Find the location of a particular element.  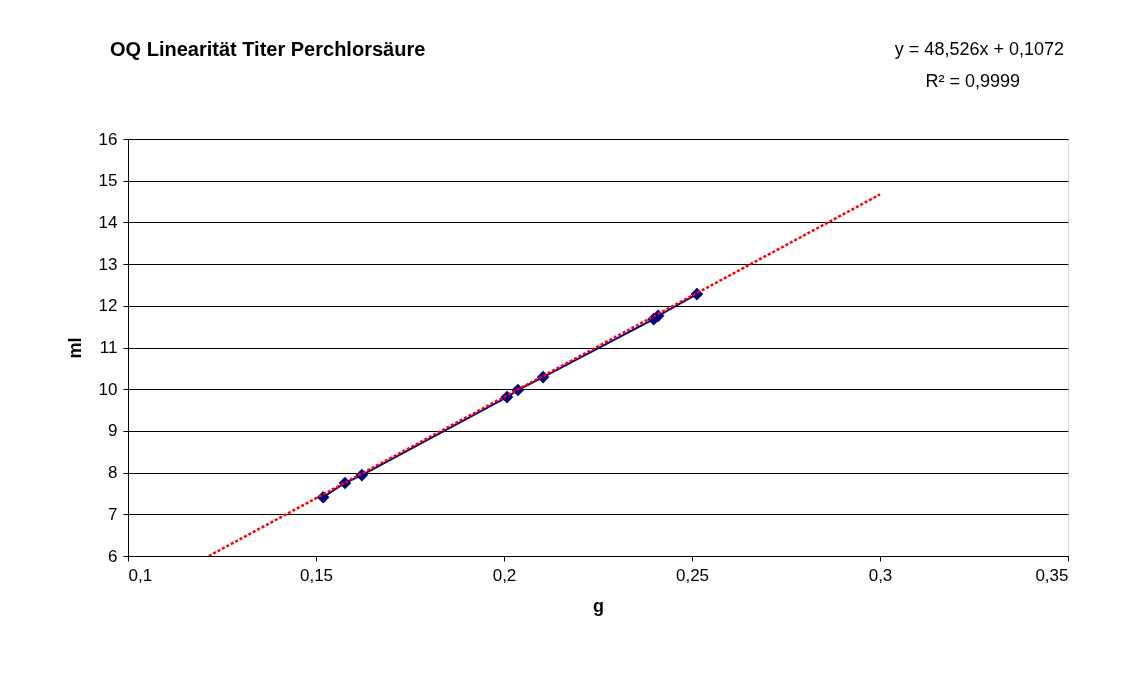

y-axis-title: ml is located at coordinates (74, 348).